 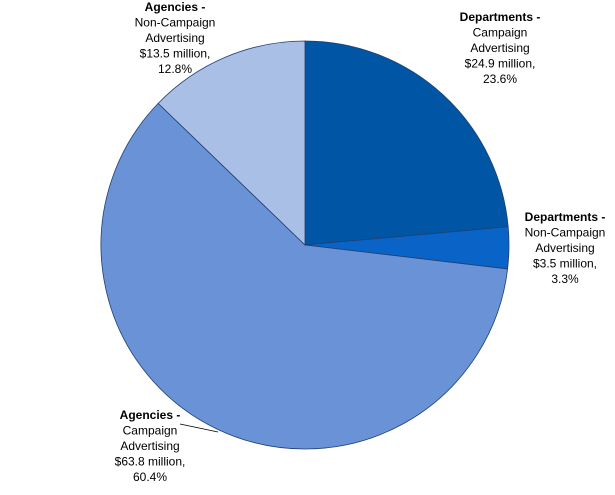 What do you see at coordinates (199, 428) in the screenshot?
I see `leader-line` at bounding box center [199, 428].